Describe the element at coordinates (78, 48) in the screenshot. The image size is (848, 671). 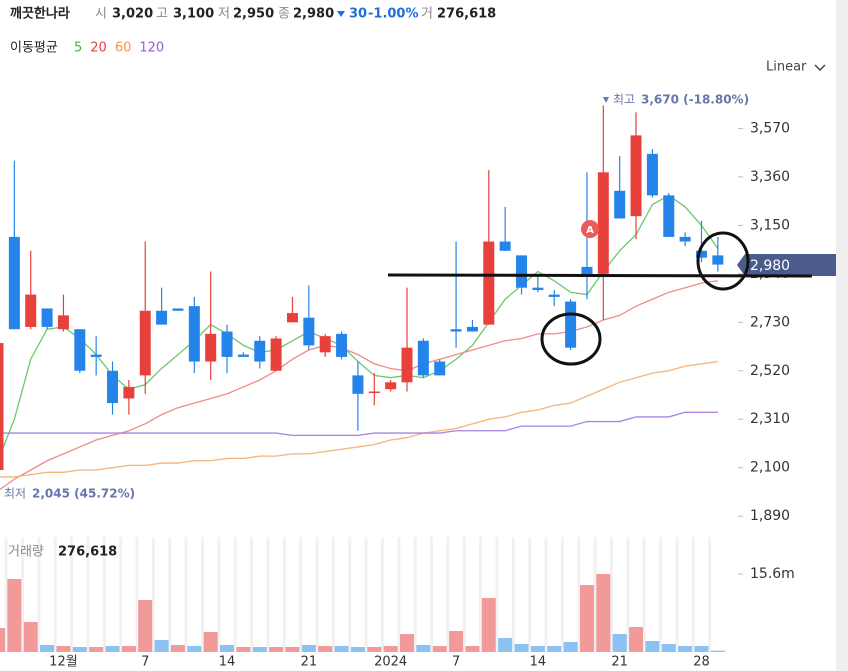
I see `legend-entry: 5` at that location.